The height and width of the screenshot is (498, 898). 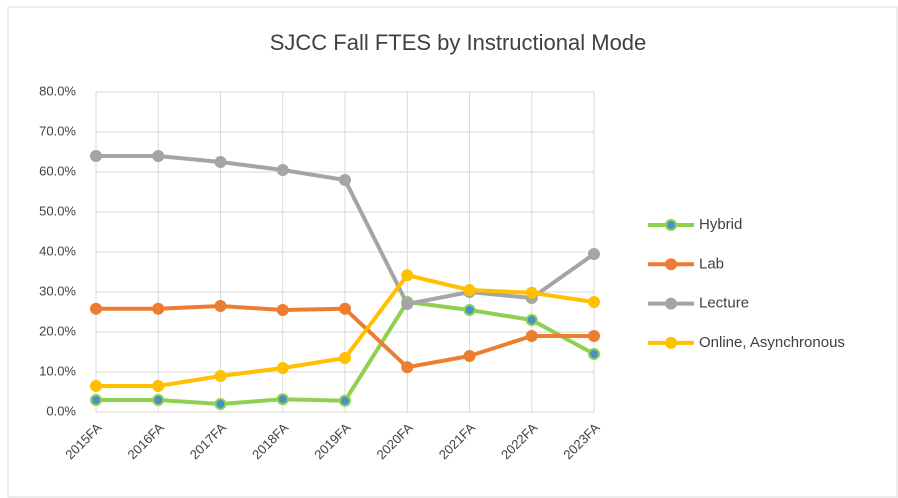 I want to click on chart-title: SJCC Fall FTES by Instructional Mode, so click(x=458, y=42).